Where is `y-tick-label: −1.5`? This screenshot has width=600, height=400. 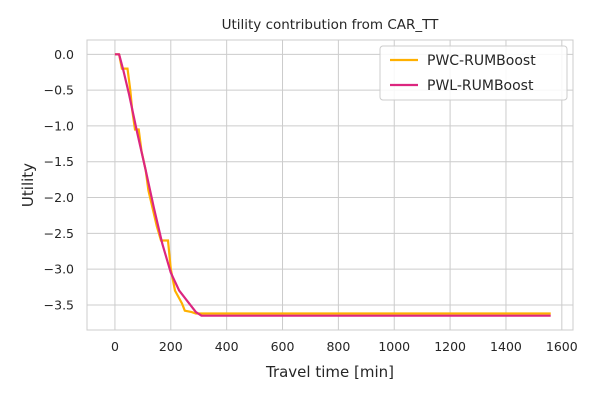
y-tick-label: −1.5 is located at coordinates (59, 161).